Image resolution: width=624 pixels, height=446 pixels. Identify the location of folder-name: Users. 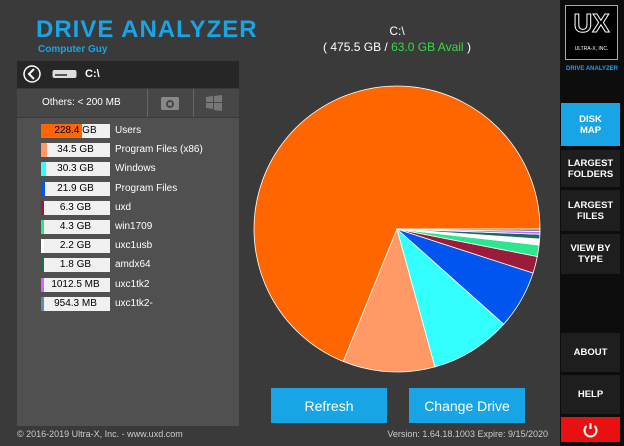
(128, 130).